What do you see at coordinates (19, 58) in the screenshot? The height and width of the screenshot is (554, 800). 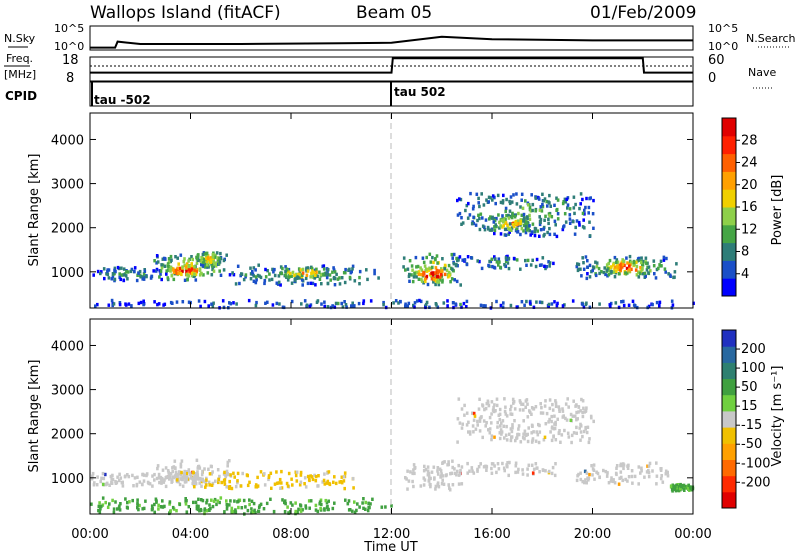 I see `freq-label: Freq.` at bounding box center [19, 58].